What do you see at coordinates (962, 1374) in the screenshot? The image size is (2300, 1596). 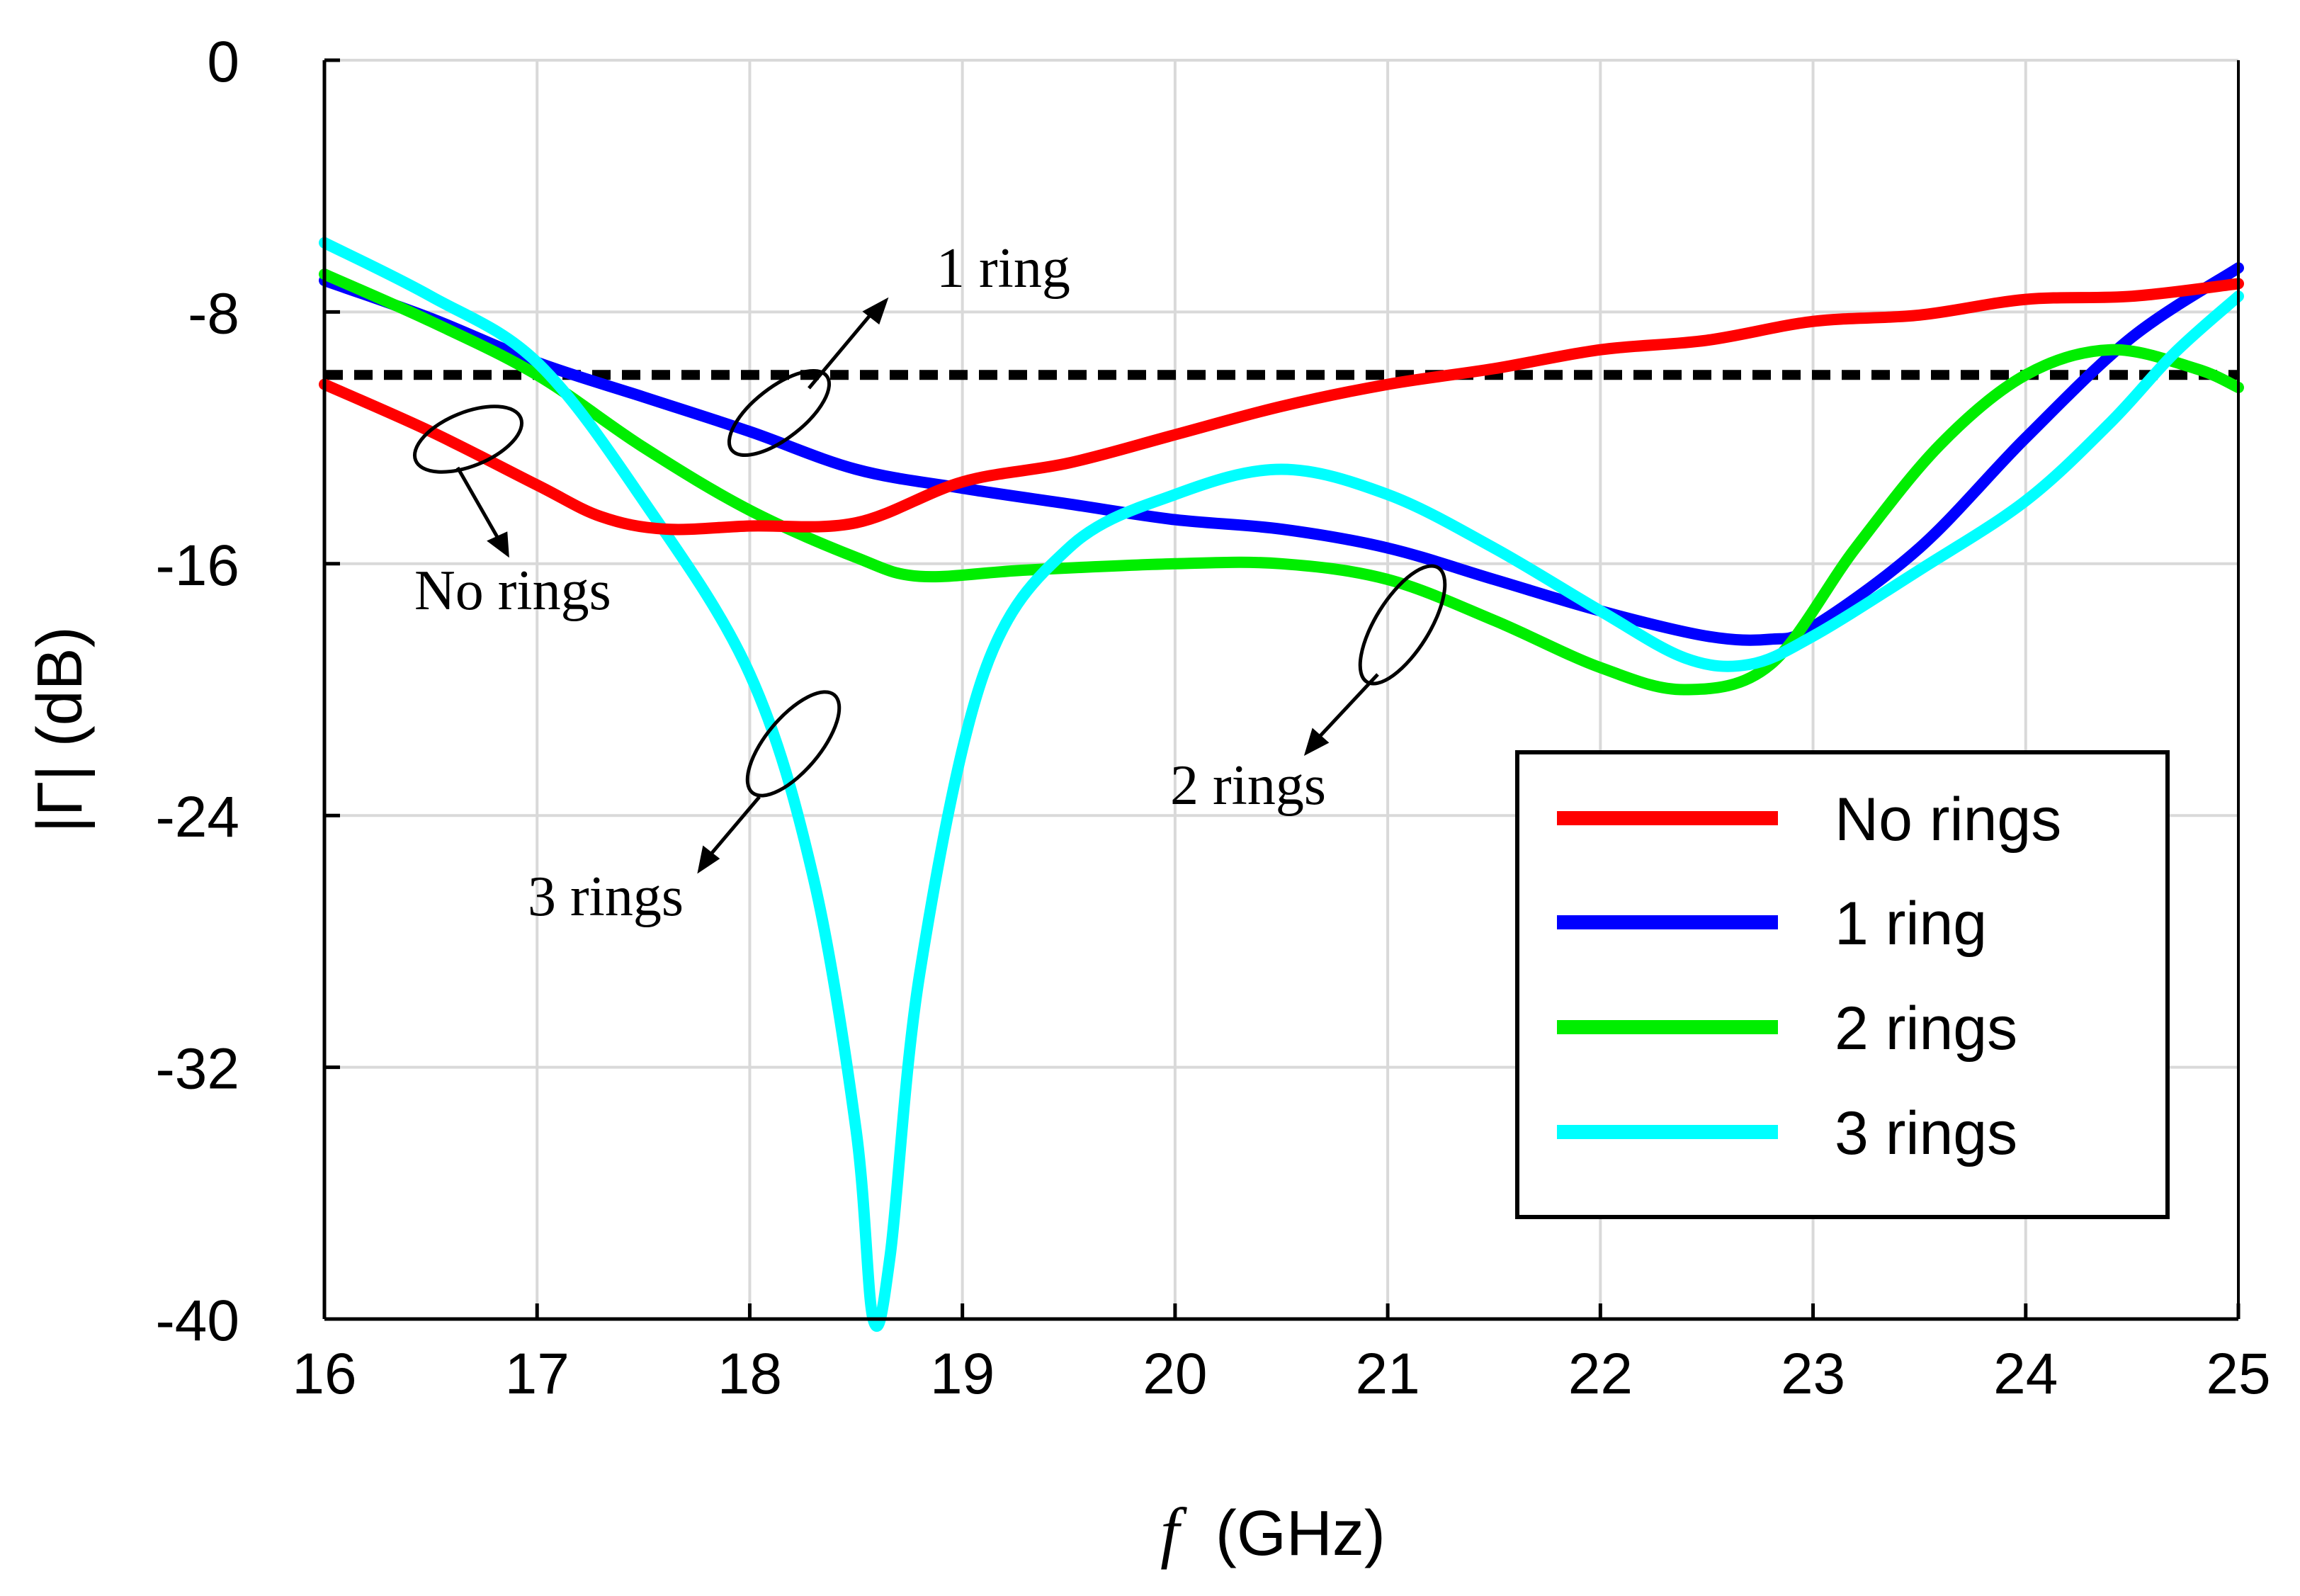 I see `x-tick-label-19: 19` at bounding box center [962, 1374].